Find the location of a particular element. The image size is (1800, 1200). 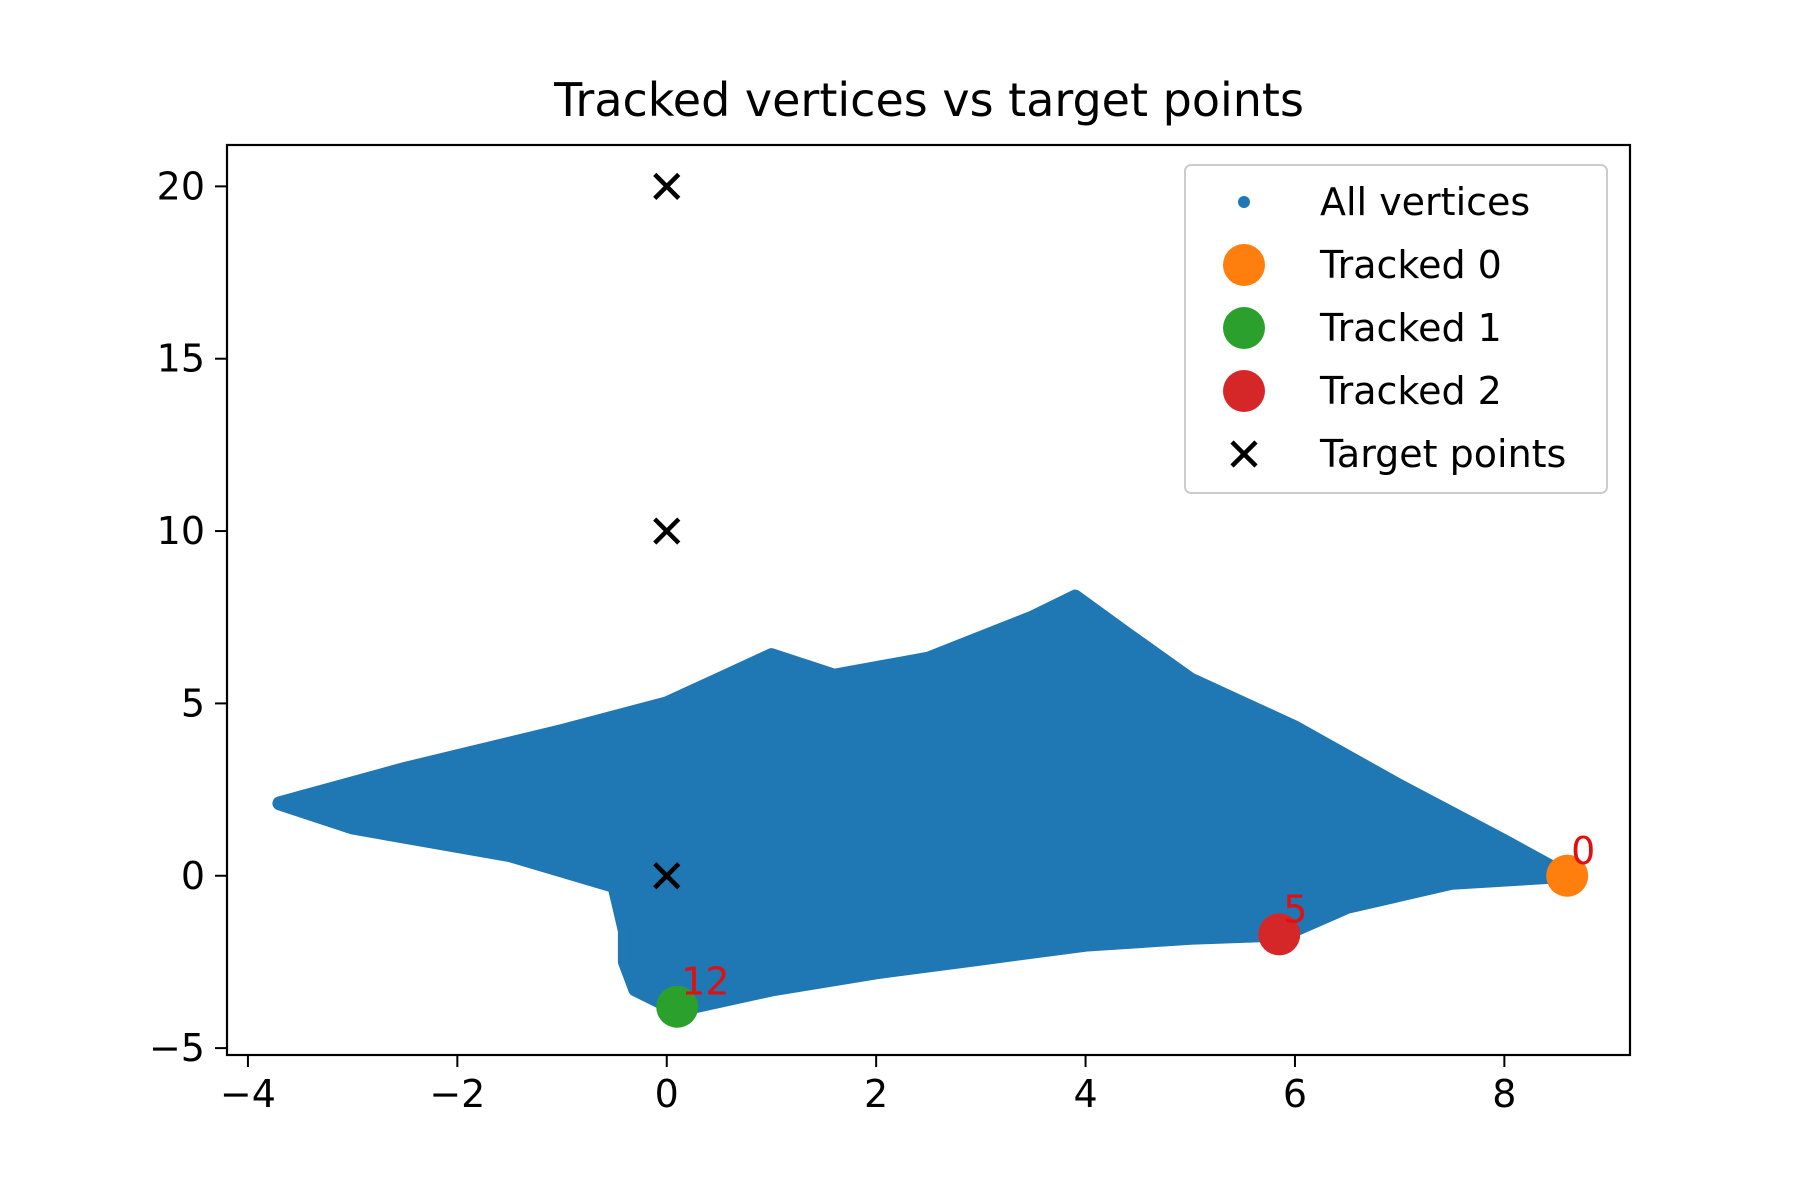

y-tick-label: 15 is located at coordinates (181, 359).